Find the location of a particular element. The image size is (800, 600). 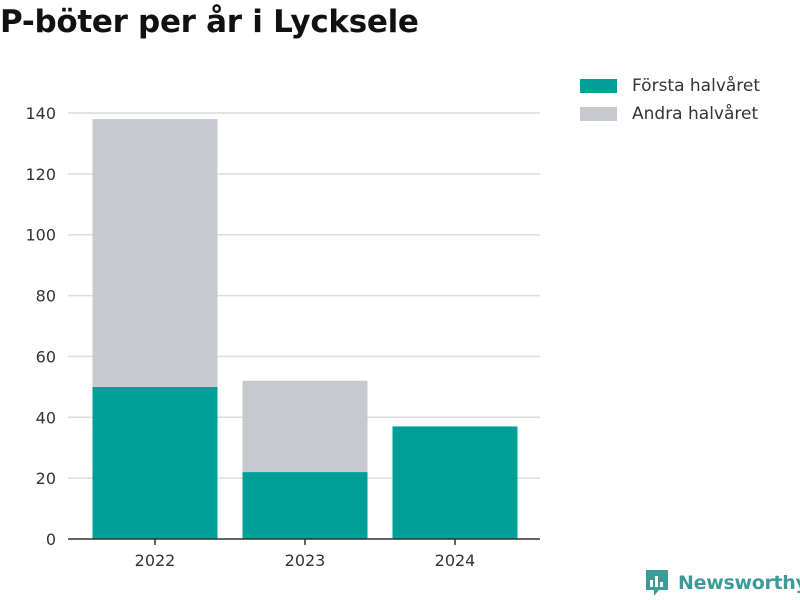

legend: Första halvåret Andra halvåret is located at coordinates (670, 100).